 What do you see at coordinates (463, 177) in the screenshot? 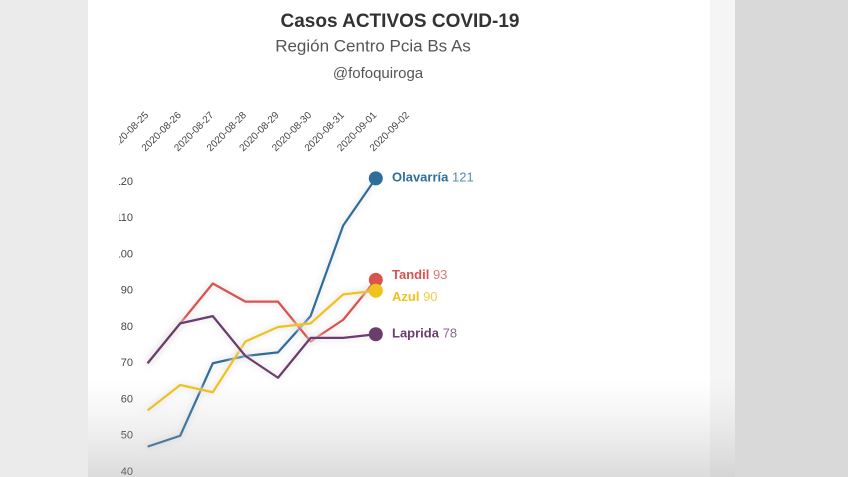
I see `series-value: 121` at bounding box center [463, 177].